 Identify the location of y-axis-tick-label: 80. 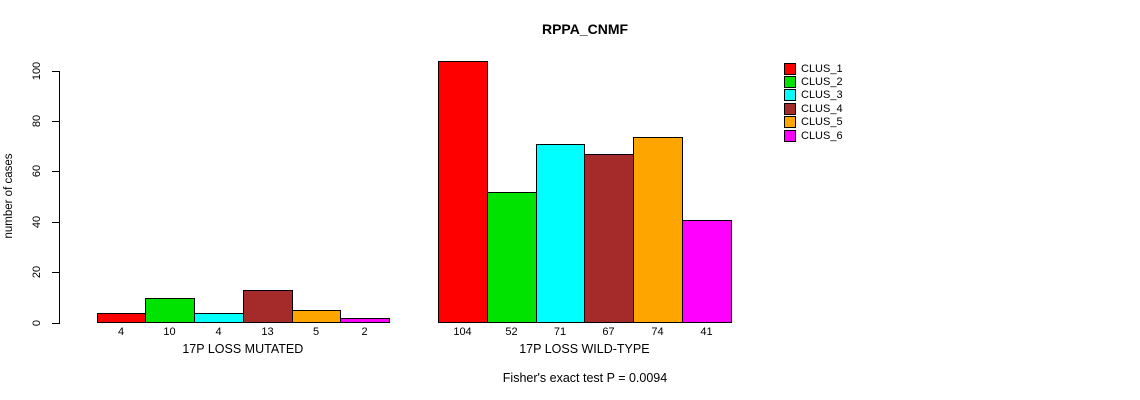
(37, 121).